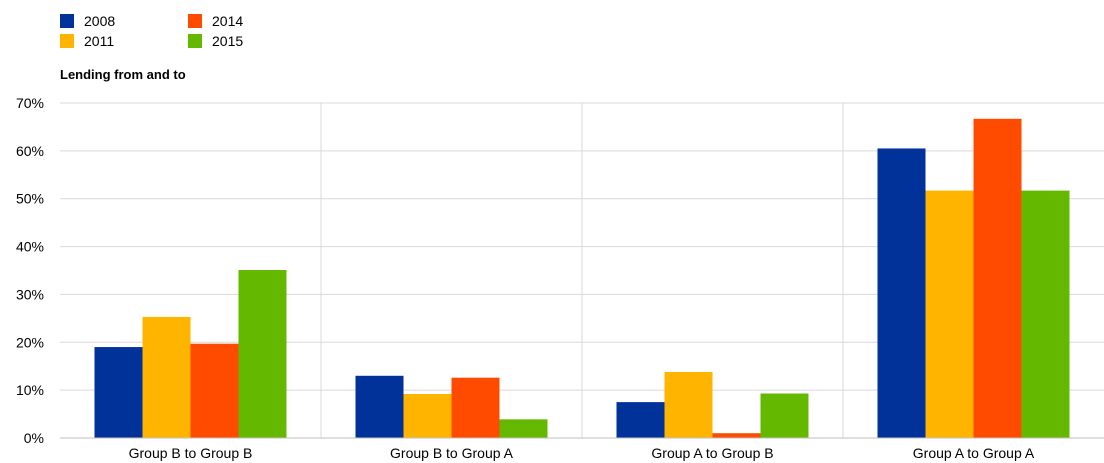 This screenshot has width=1104, height=463. What do you see at coordinates (30, 390) in the screenshot?
I see `y-tick-label: 10%` at bounding box center [30, 390].